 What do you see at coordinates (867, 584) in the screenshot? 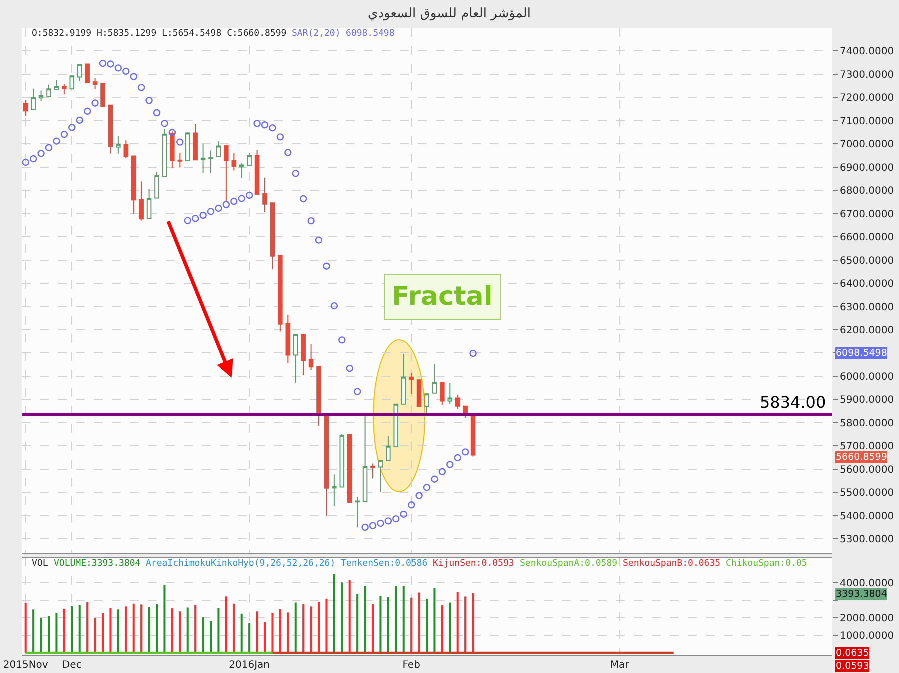
I see `y-tick-label: 4000.0000` at bounding box center [867, 584].